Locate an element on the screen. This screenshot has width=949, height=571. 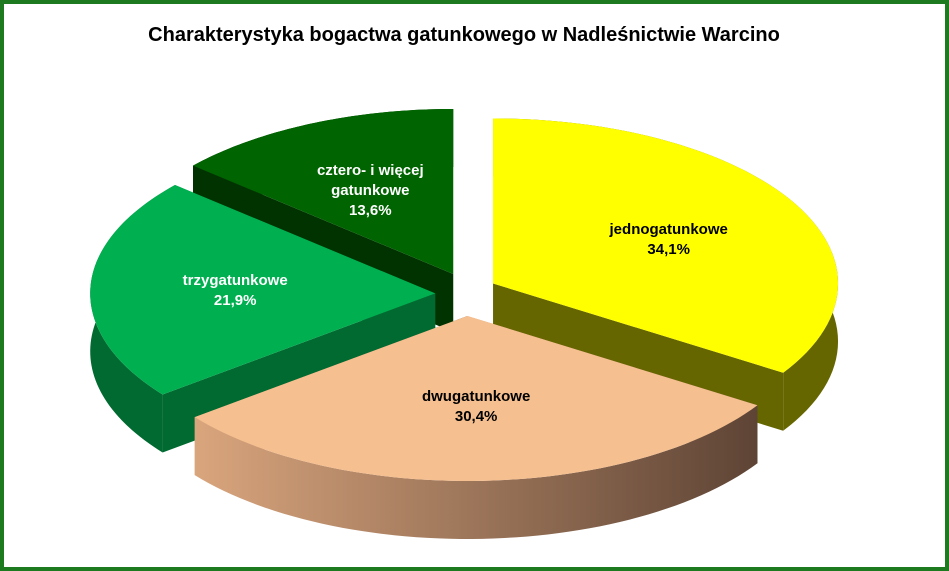
value-label: 13,6% is located at coordinates (370, 211).